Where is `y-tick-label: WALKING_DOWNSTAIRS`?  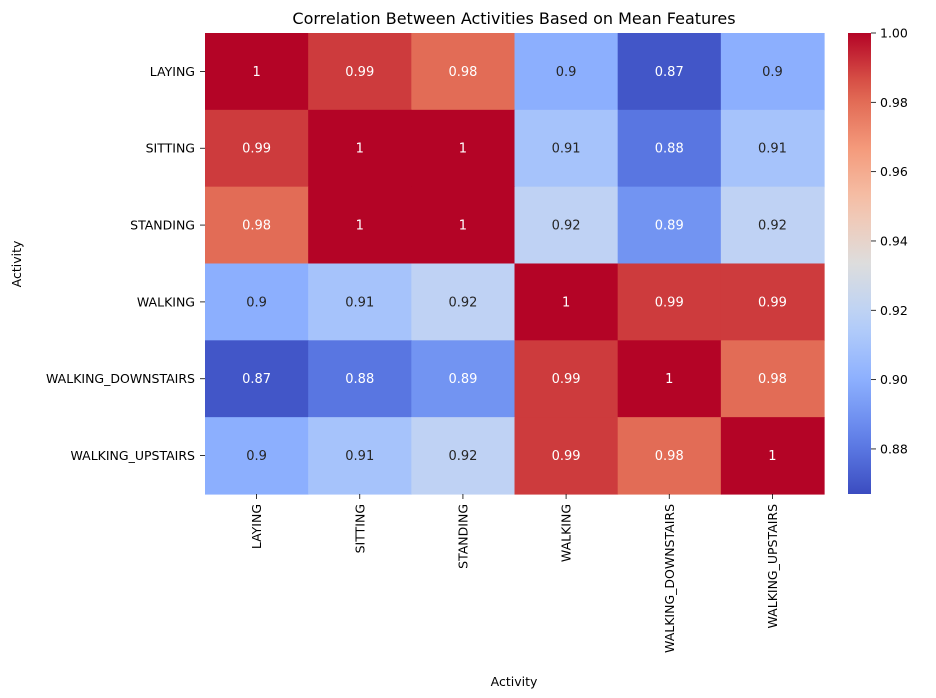 y-tick-label: WALKING_DOWNSTAIRS is located at coordinates (120, 378).